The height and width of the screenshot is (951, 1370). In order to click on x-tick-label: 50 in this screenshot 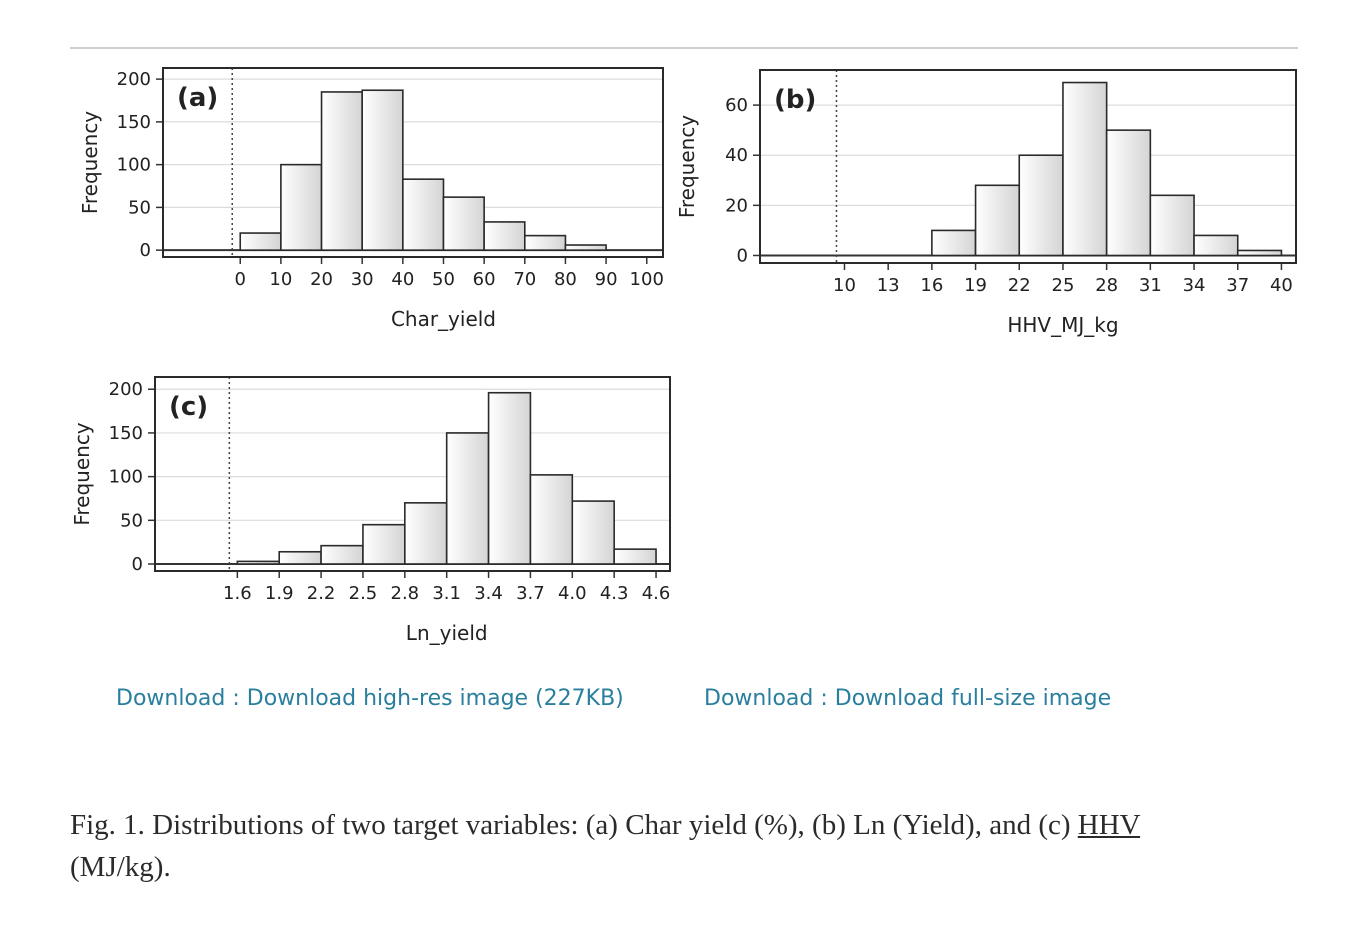, I will do `click(443, 279)`.